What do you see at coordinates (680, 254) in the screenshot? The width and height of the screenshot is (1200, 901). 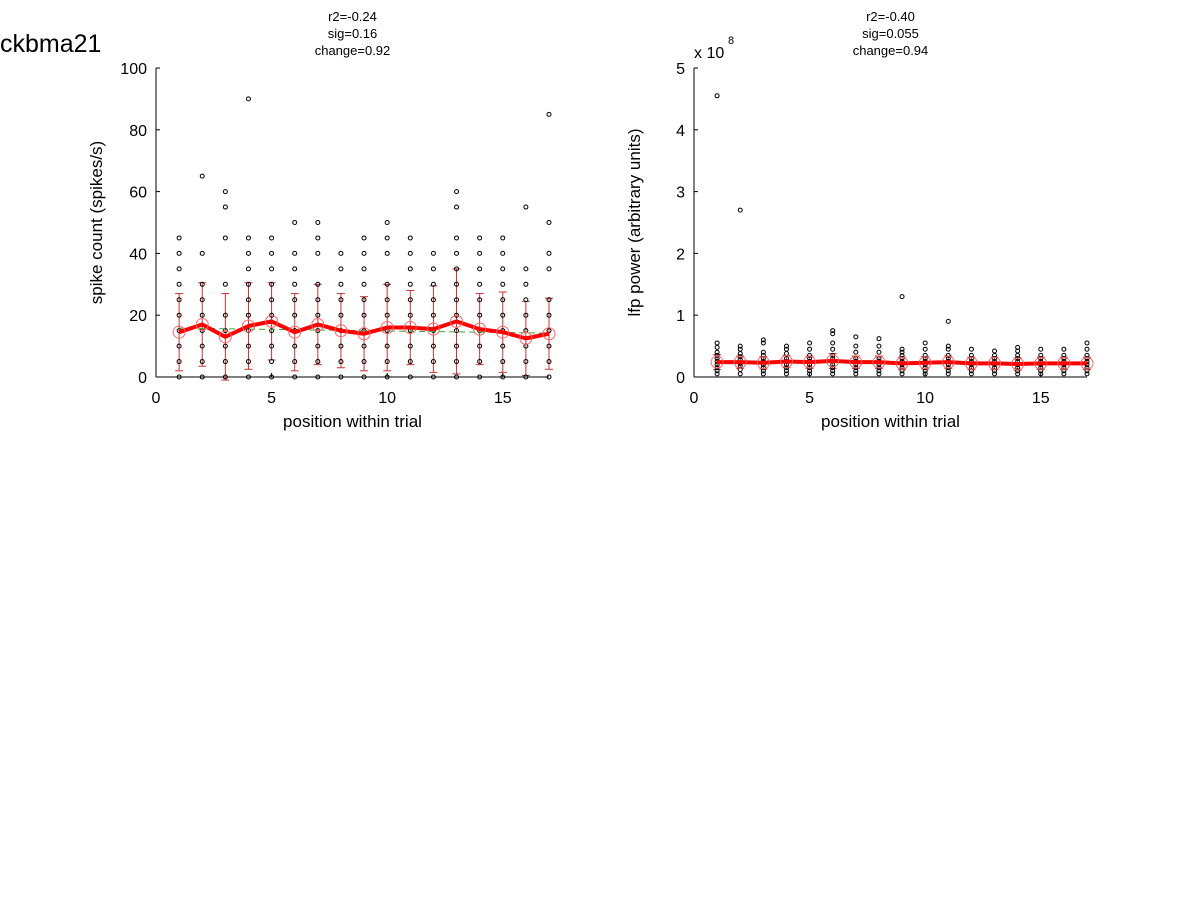 I see `y-tick-label: 2` at bounding box center [680, 254].